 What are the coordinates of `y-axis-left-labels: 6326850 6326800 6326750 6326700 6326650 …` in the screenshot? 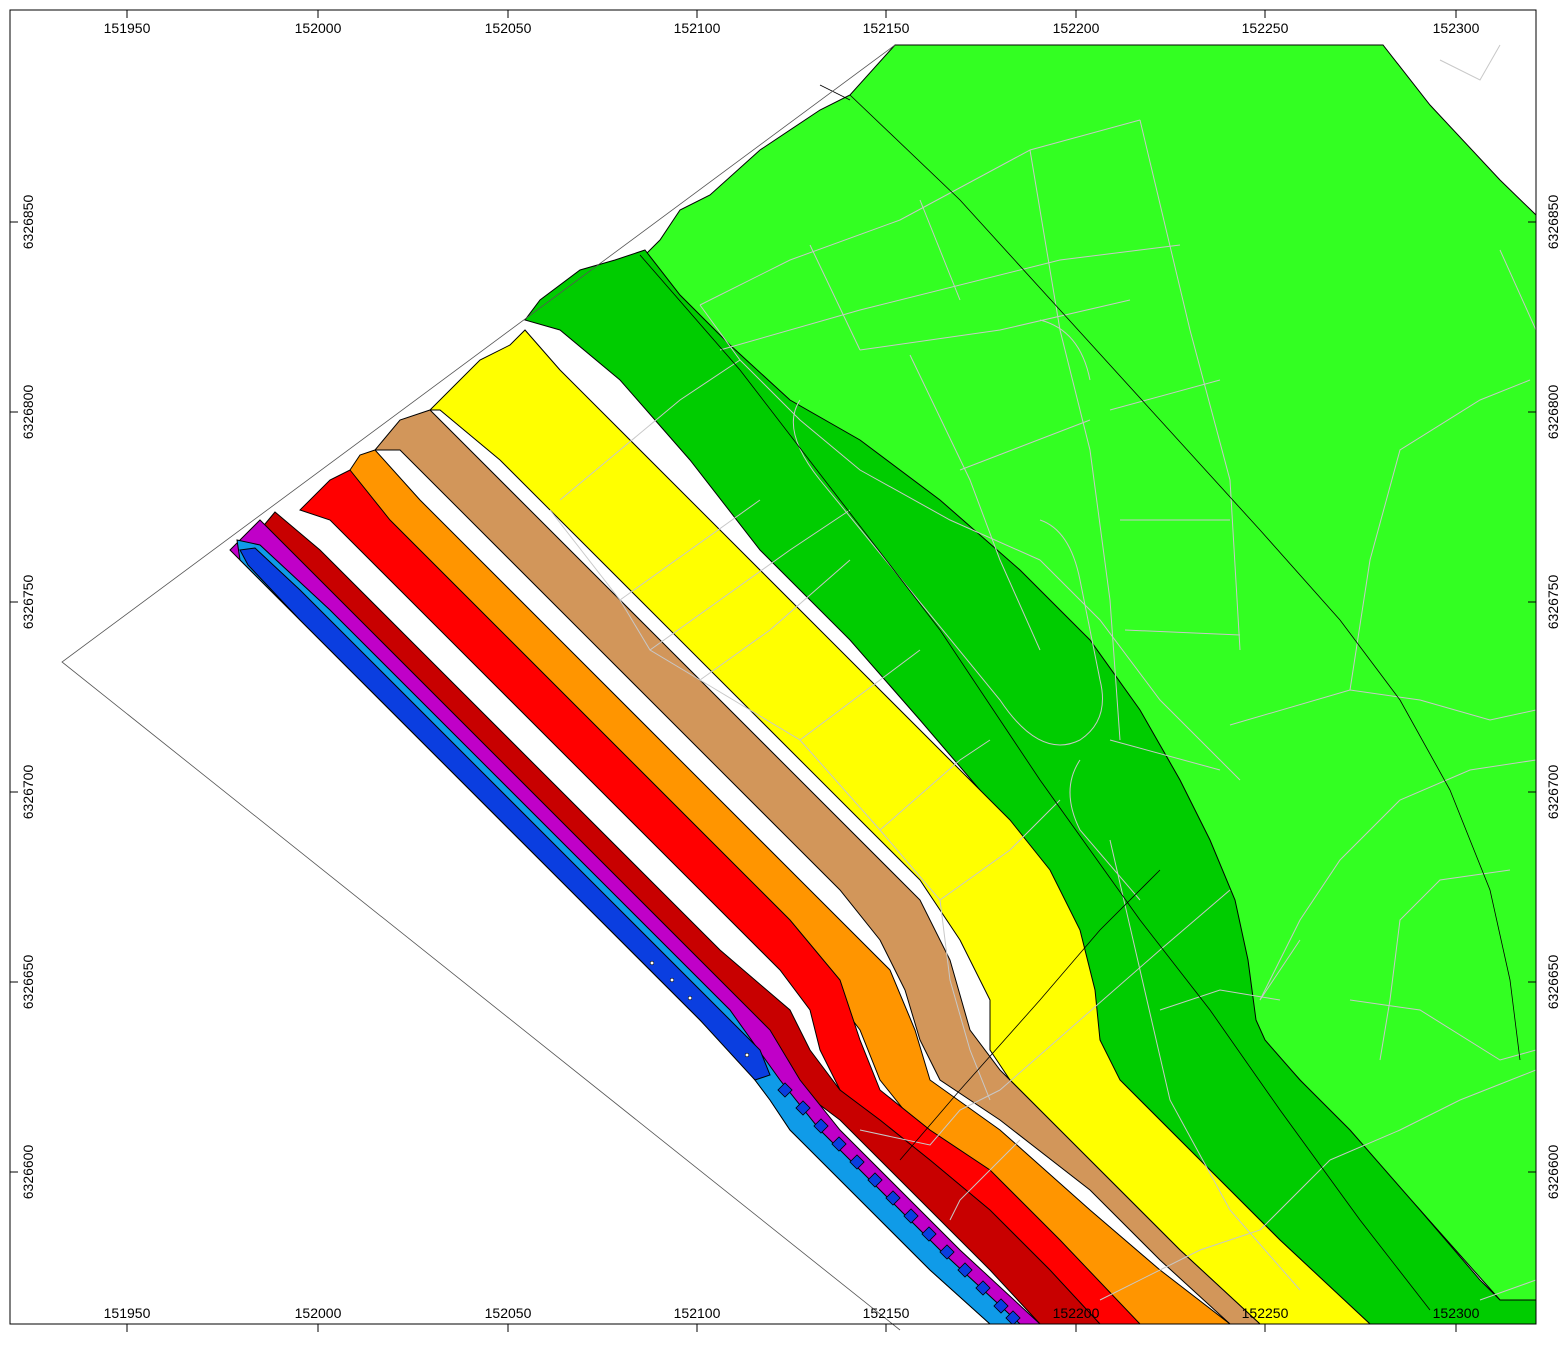 It's located at (28, 697).